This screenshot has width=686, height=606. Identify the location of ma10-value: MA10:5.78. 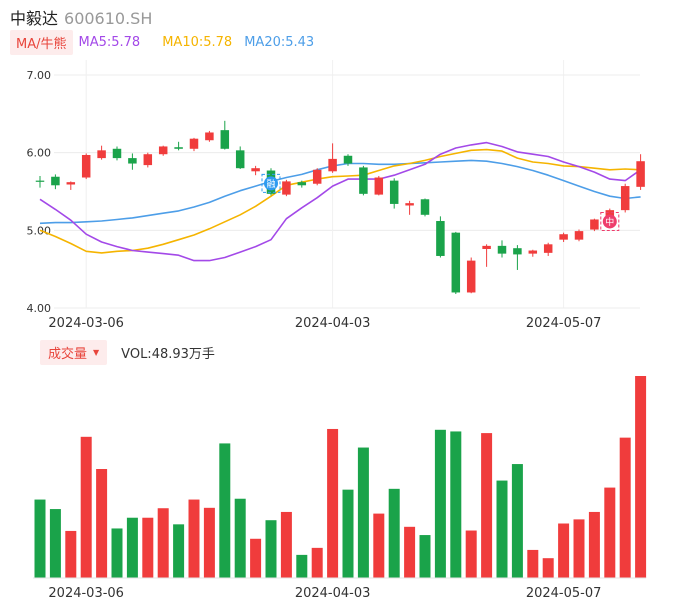
(197, 42).